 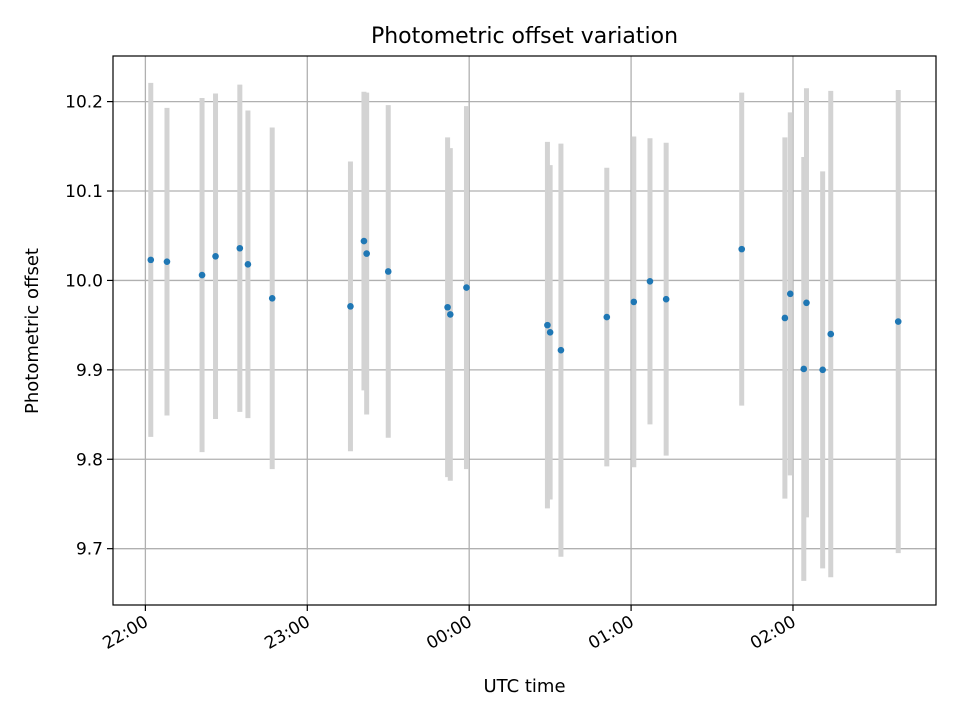 What do you see at coordinates (32, 331) in the screenshot?
I see `y-axis-label: Photometric offset` at bounding box center [32, 331].